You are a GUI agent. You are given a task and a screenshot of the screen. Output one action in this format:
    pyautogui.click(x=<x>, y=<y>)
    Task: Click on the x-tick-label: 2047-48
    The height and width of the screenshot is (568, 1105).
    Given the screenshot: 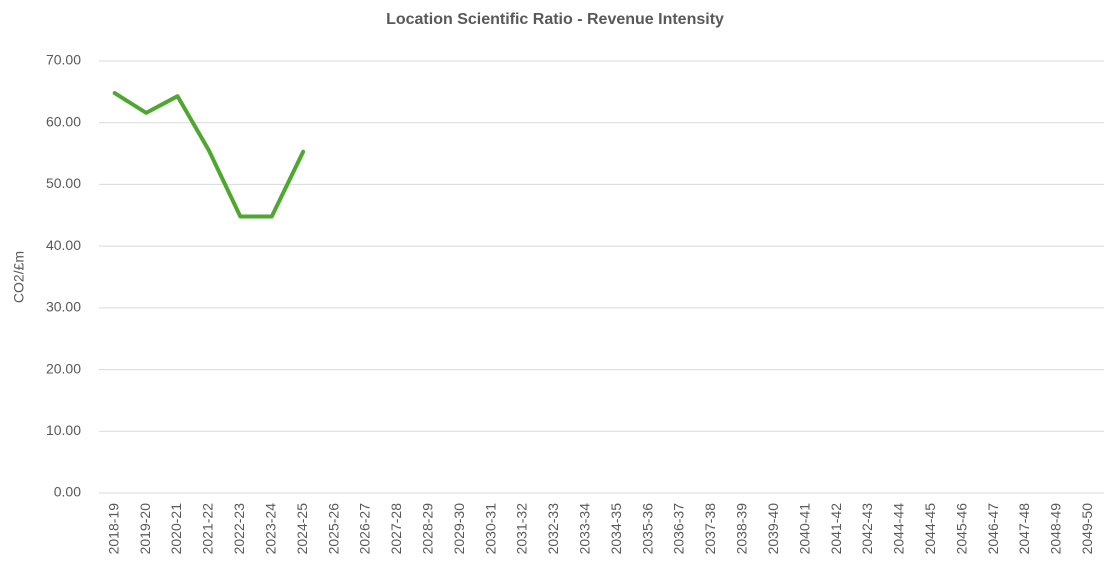 What is the action you would take?
    pyautogui.click(x=1024, y=529)
    